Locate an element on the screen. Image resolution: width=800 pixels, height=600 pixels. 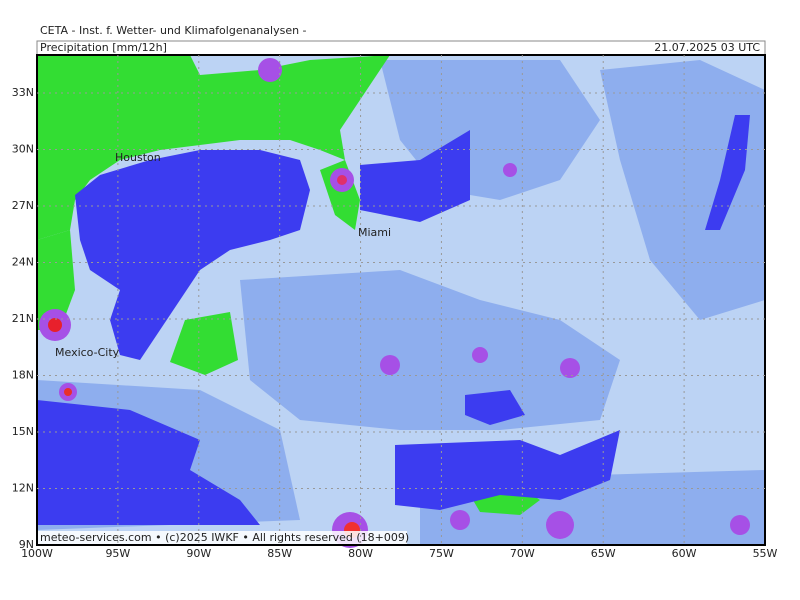
valid-time: 21.07.2025 03 UTC is located at coordinates (707, 47).